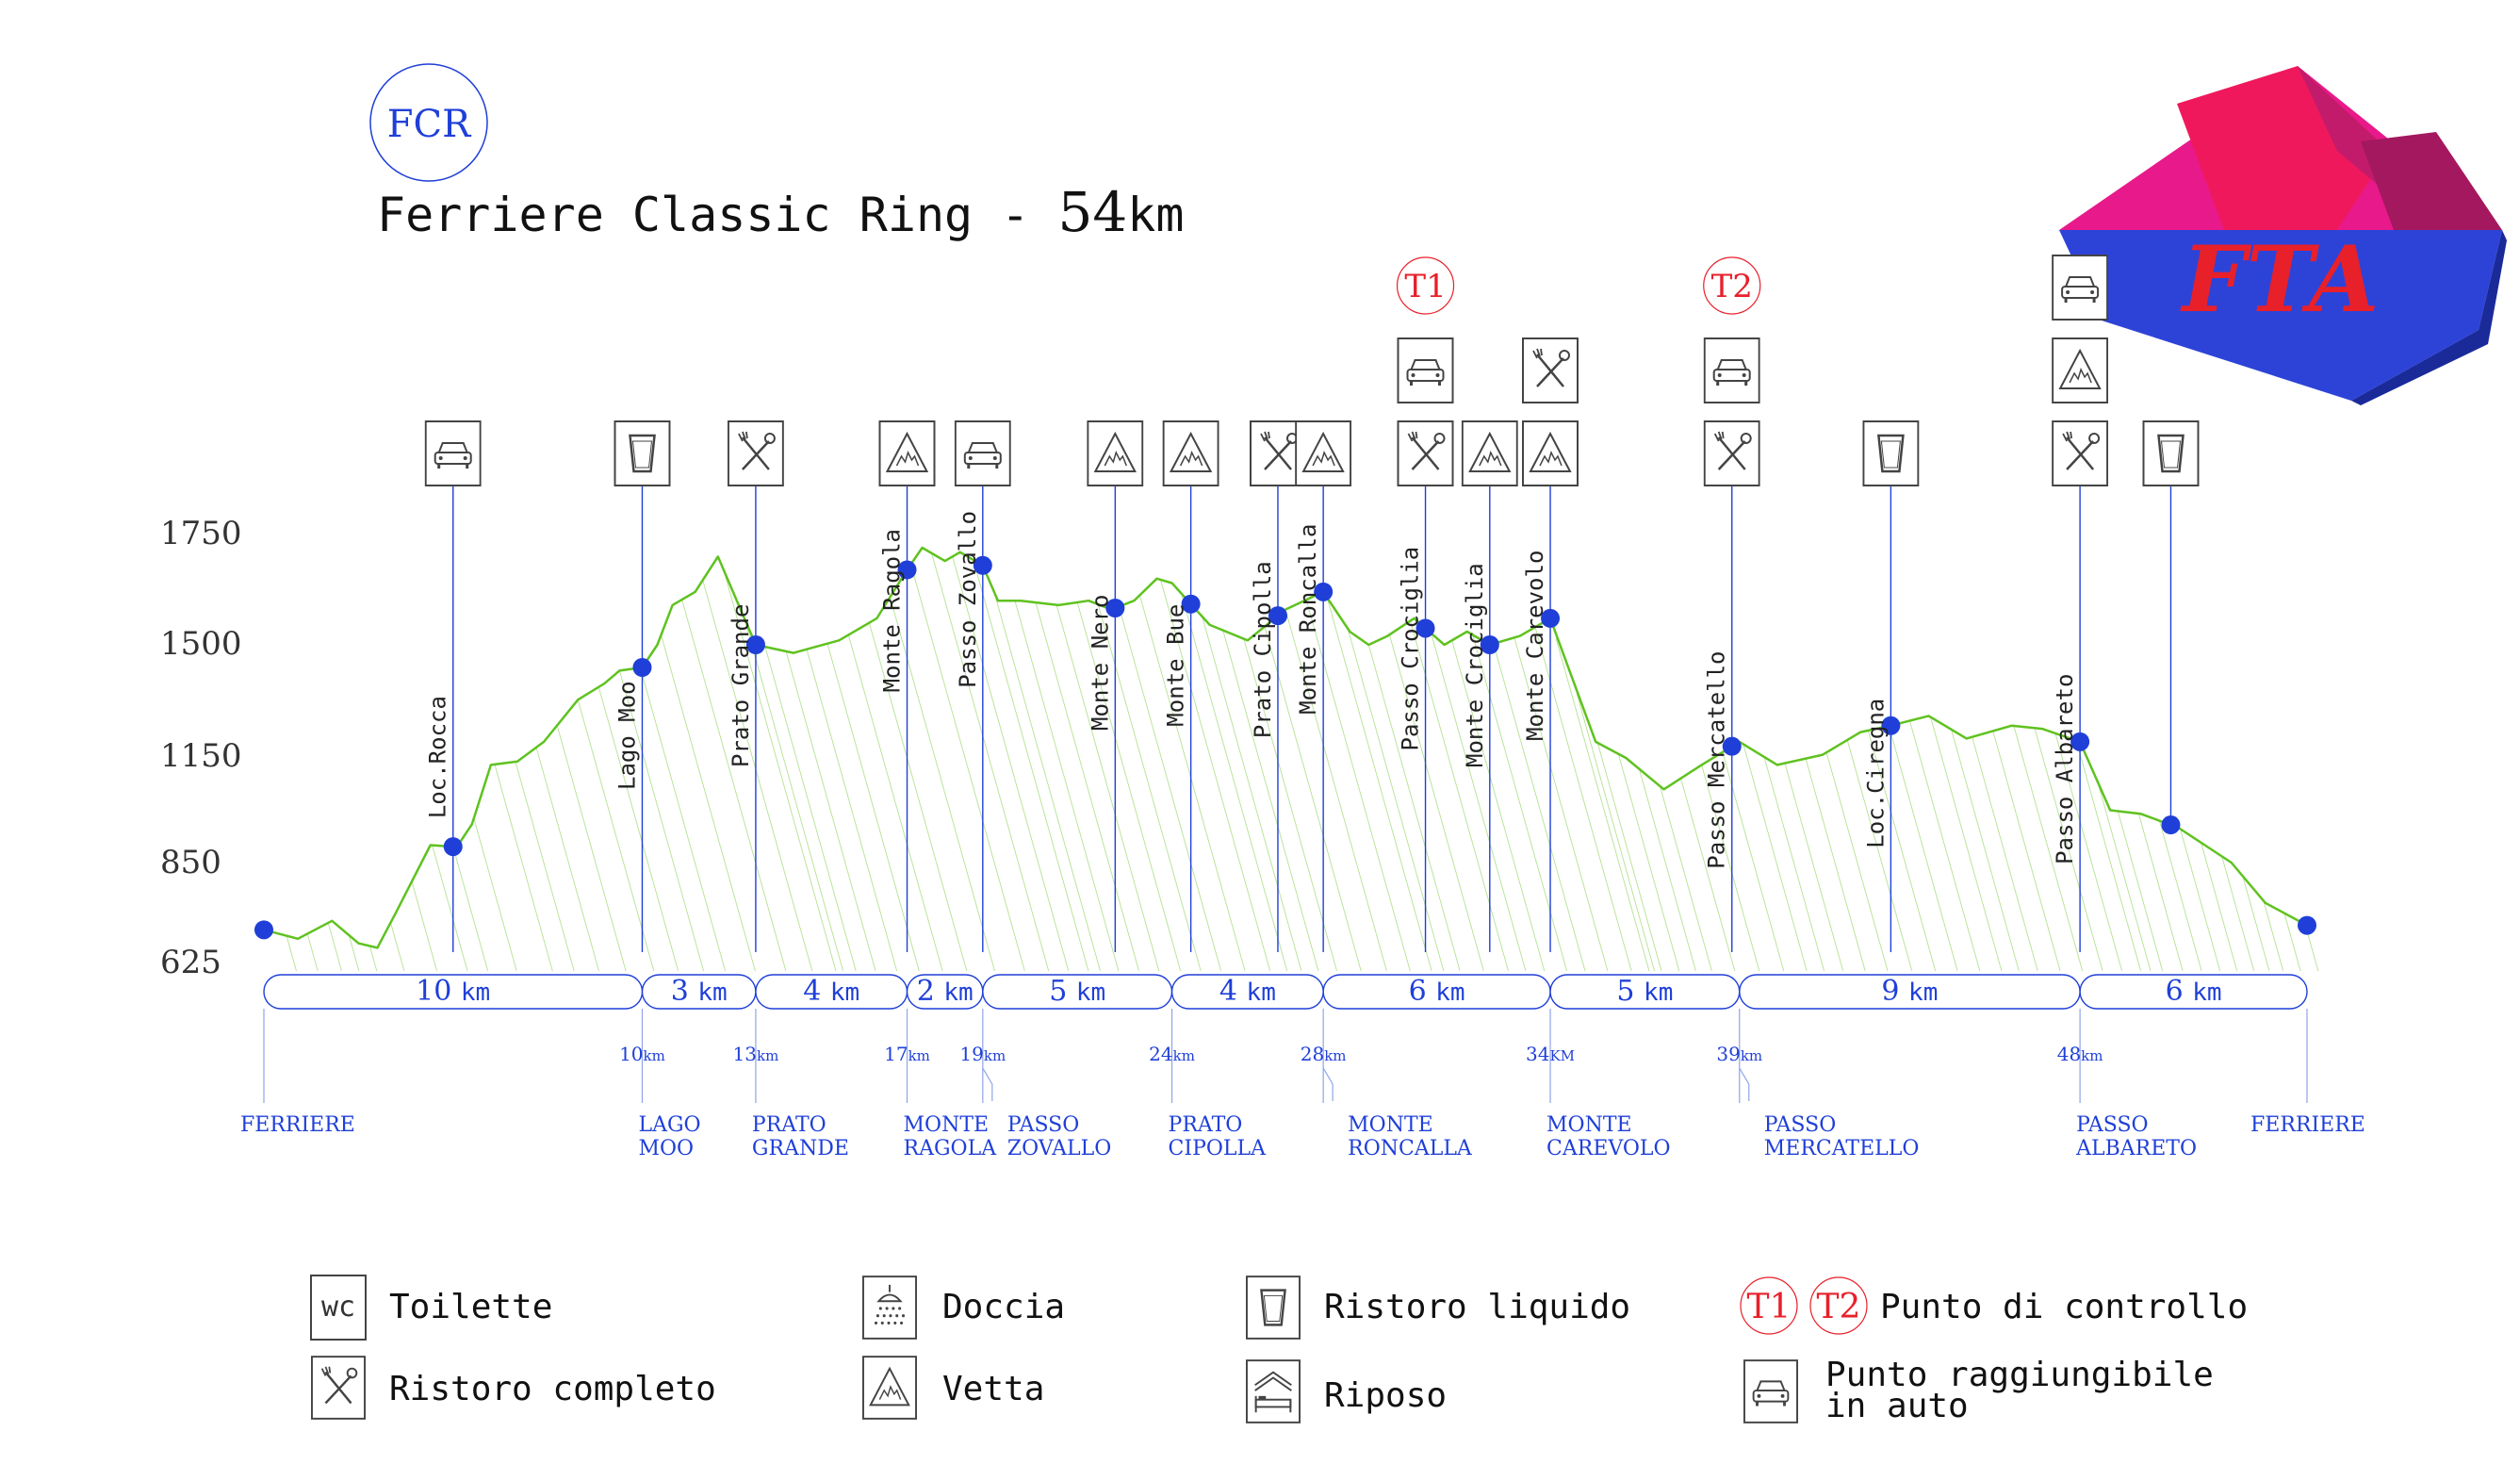 The width and height of the screenshot is (2520, 1481). What do you see at coordinates (2179, 991) in the screenshot?
I see `segment-distance: 6` at bounding box center [2179, 991].